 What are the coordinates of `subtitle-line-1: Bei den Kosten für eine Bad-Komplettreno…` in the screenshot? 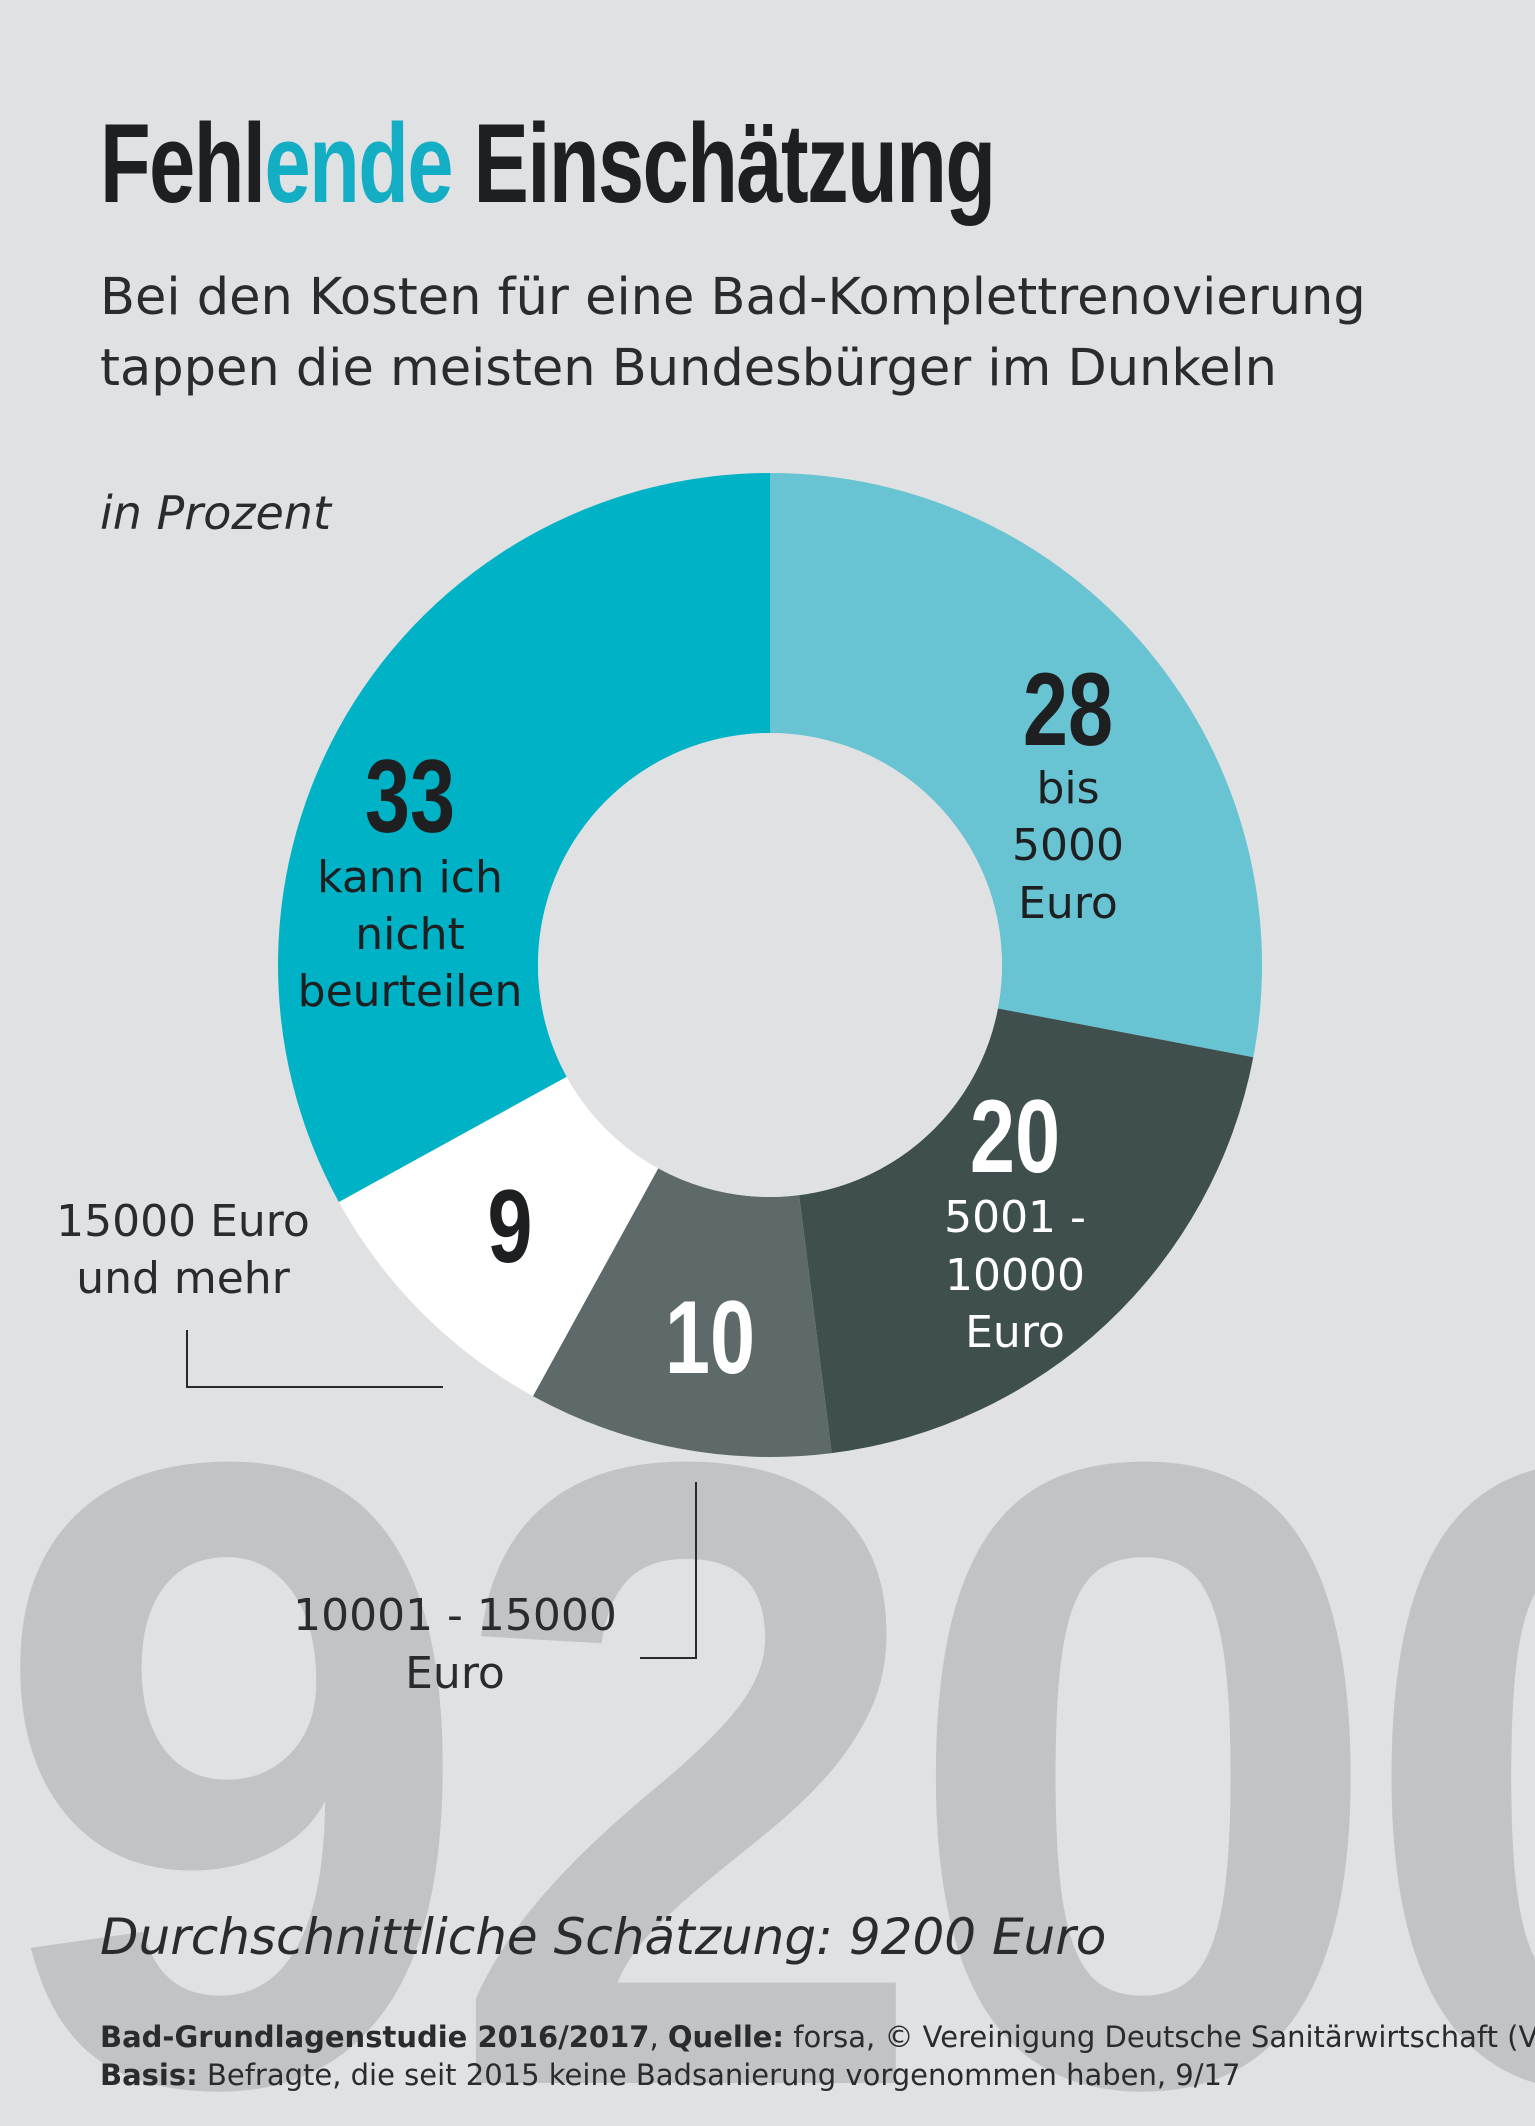 It's located at (733, 297).